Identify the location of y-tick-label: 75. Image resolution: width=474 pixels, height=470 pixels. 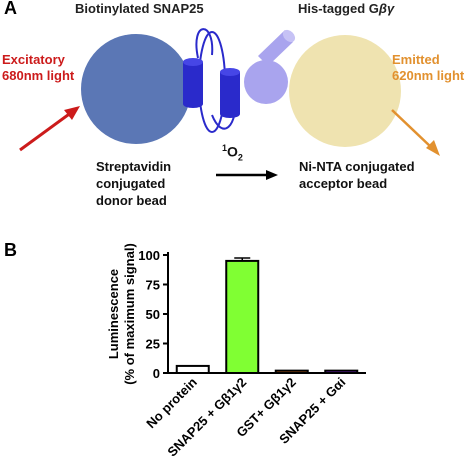
(153, 285).